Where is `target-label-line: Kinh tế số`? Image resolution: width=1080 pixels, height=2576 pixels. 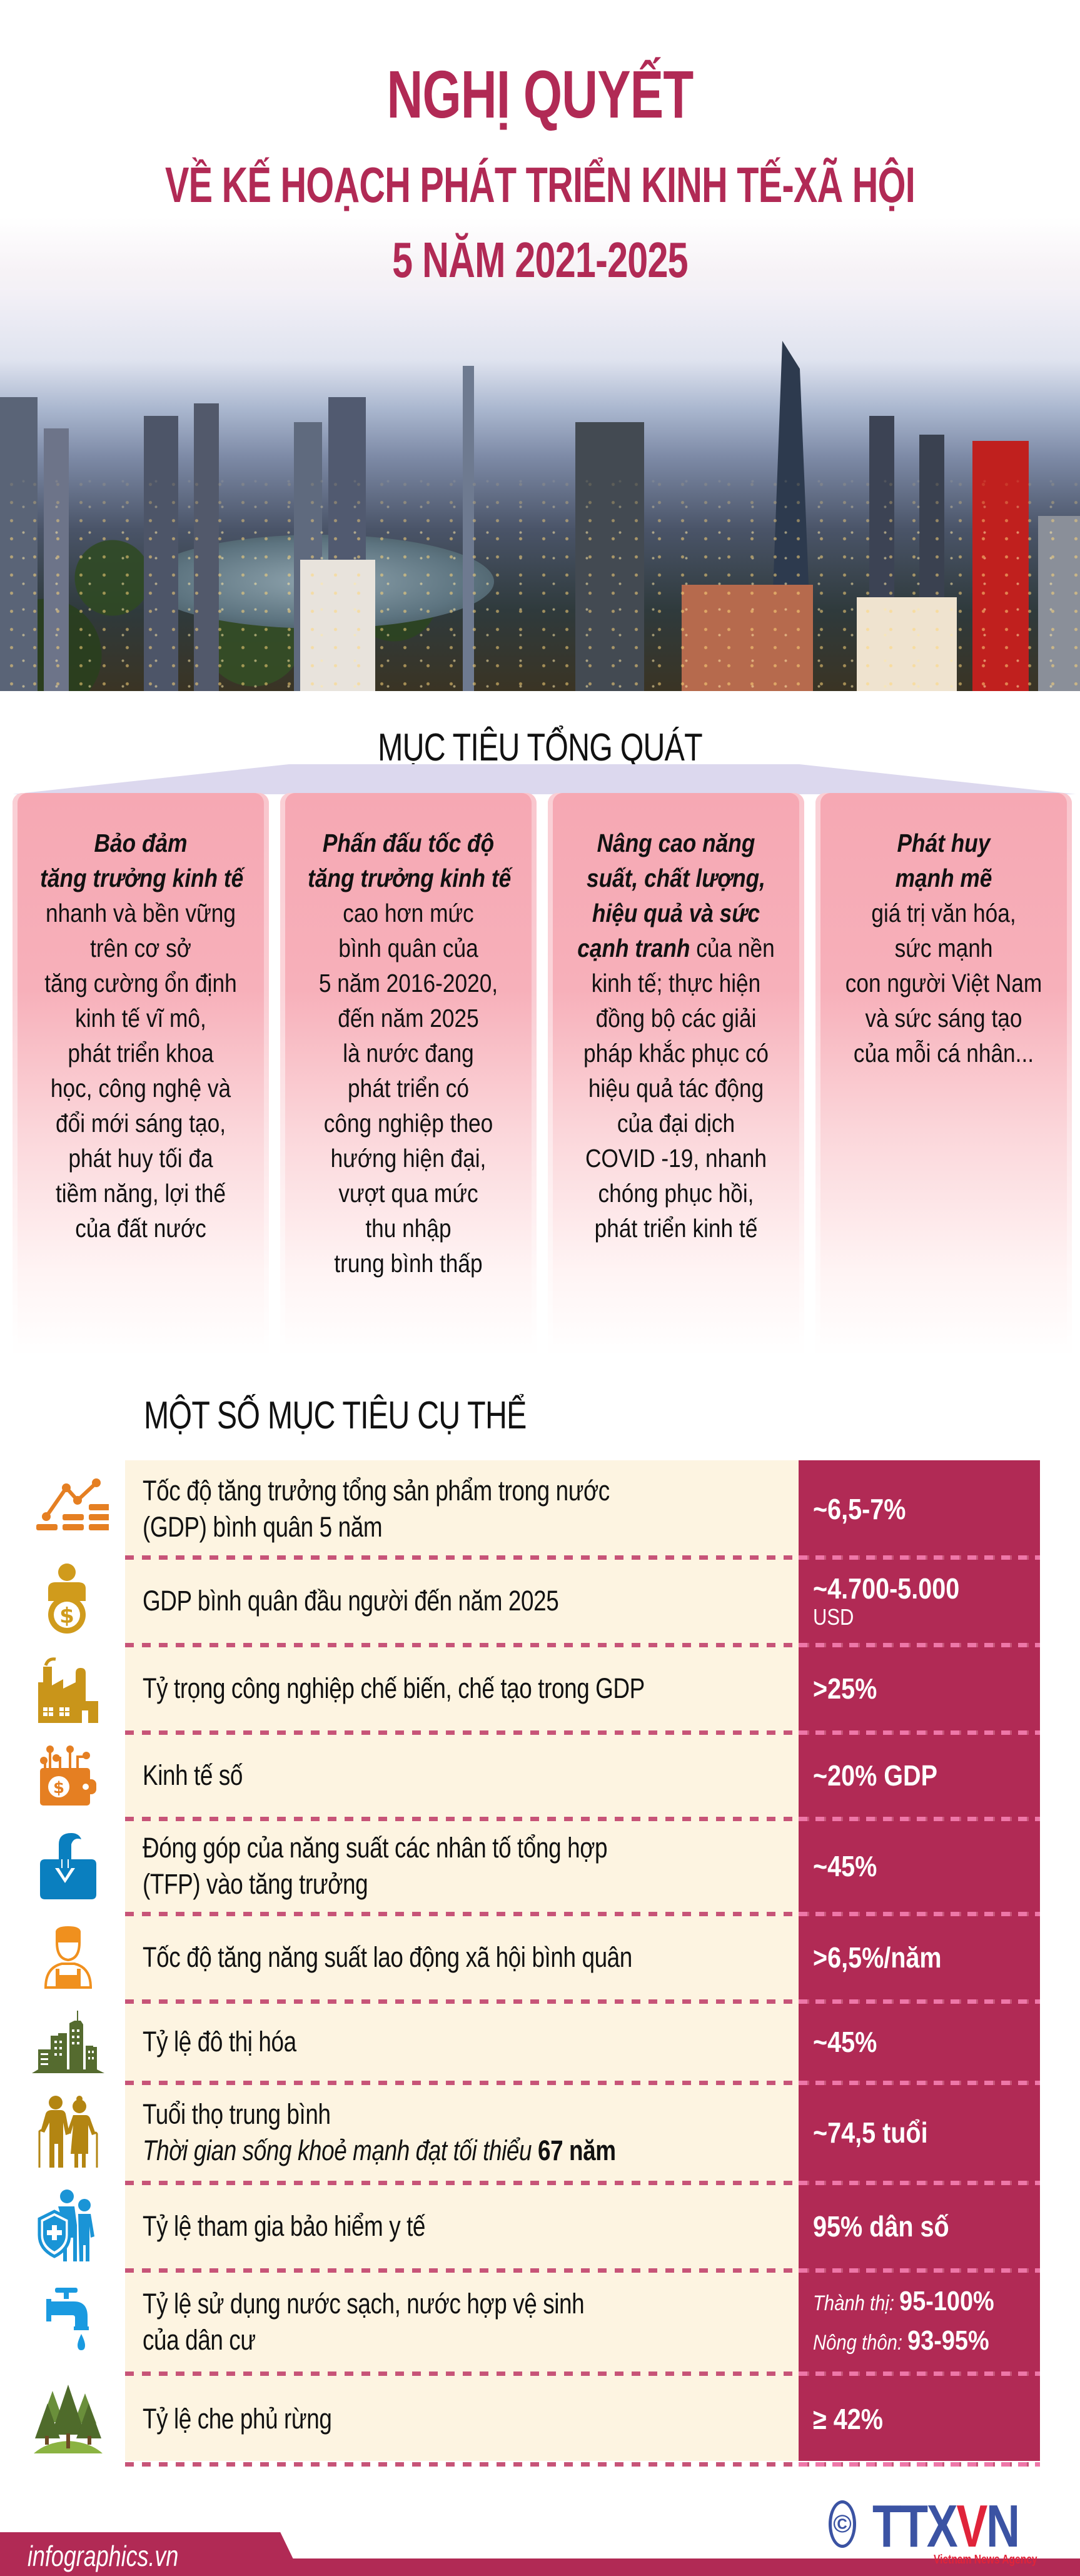 target-label-line: Kinh tế số is located at coordinates (193, 1775).